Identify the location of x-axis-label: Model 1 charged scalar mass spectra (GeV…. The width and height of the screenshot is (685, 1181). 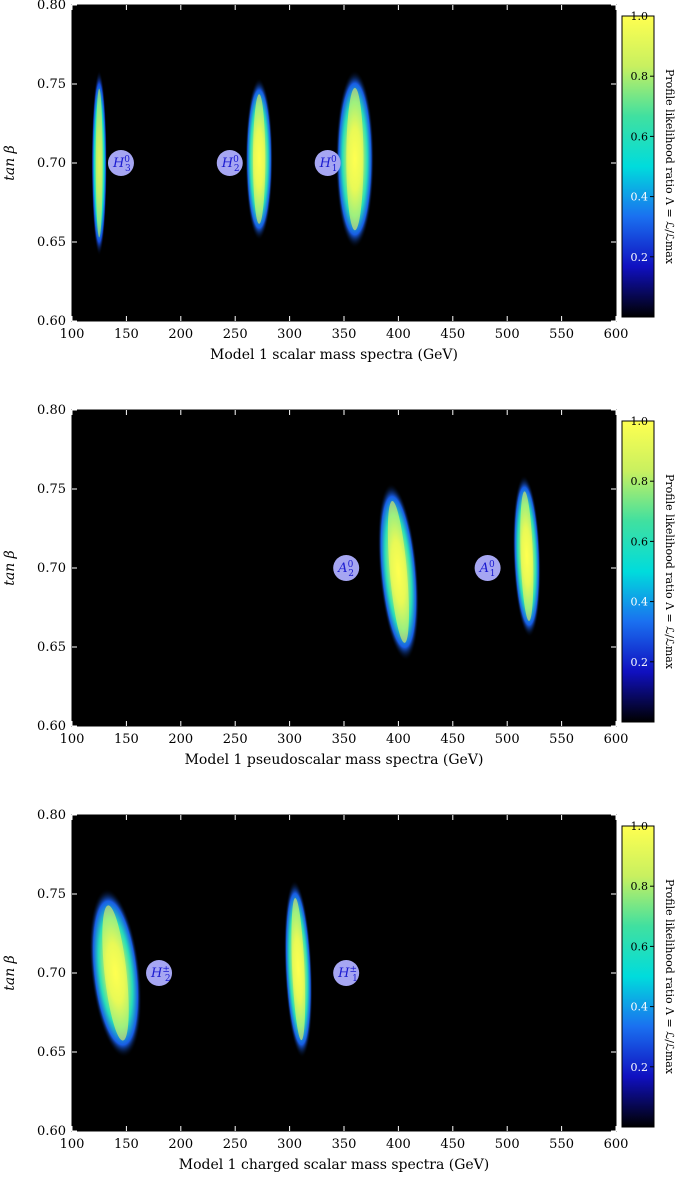
(334, 1165).